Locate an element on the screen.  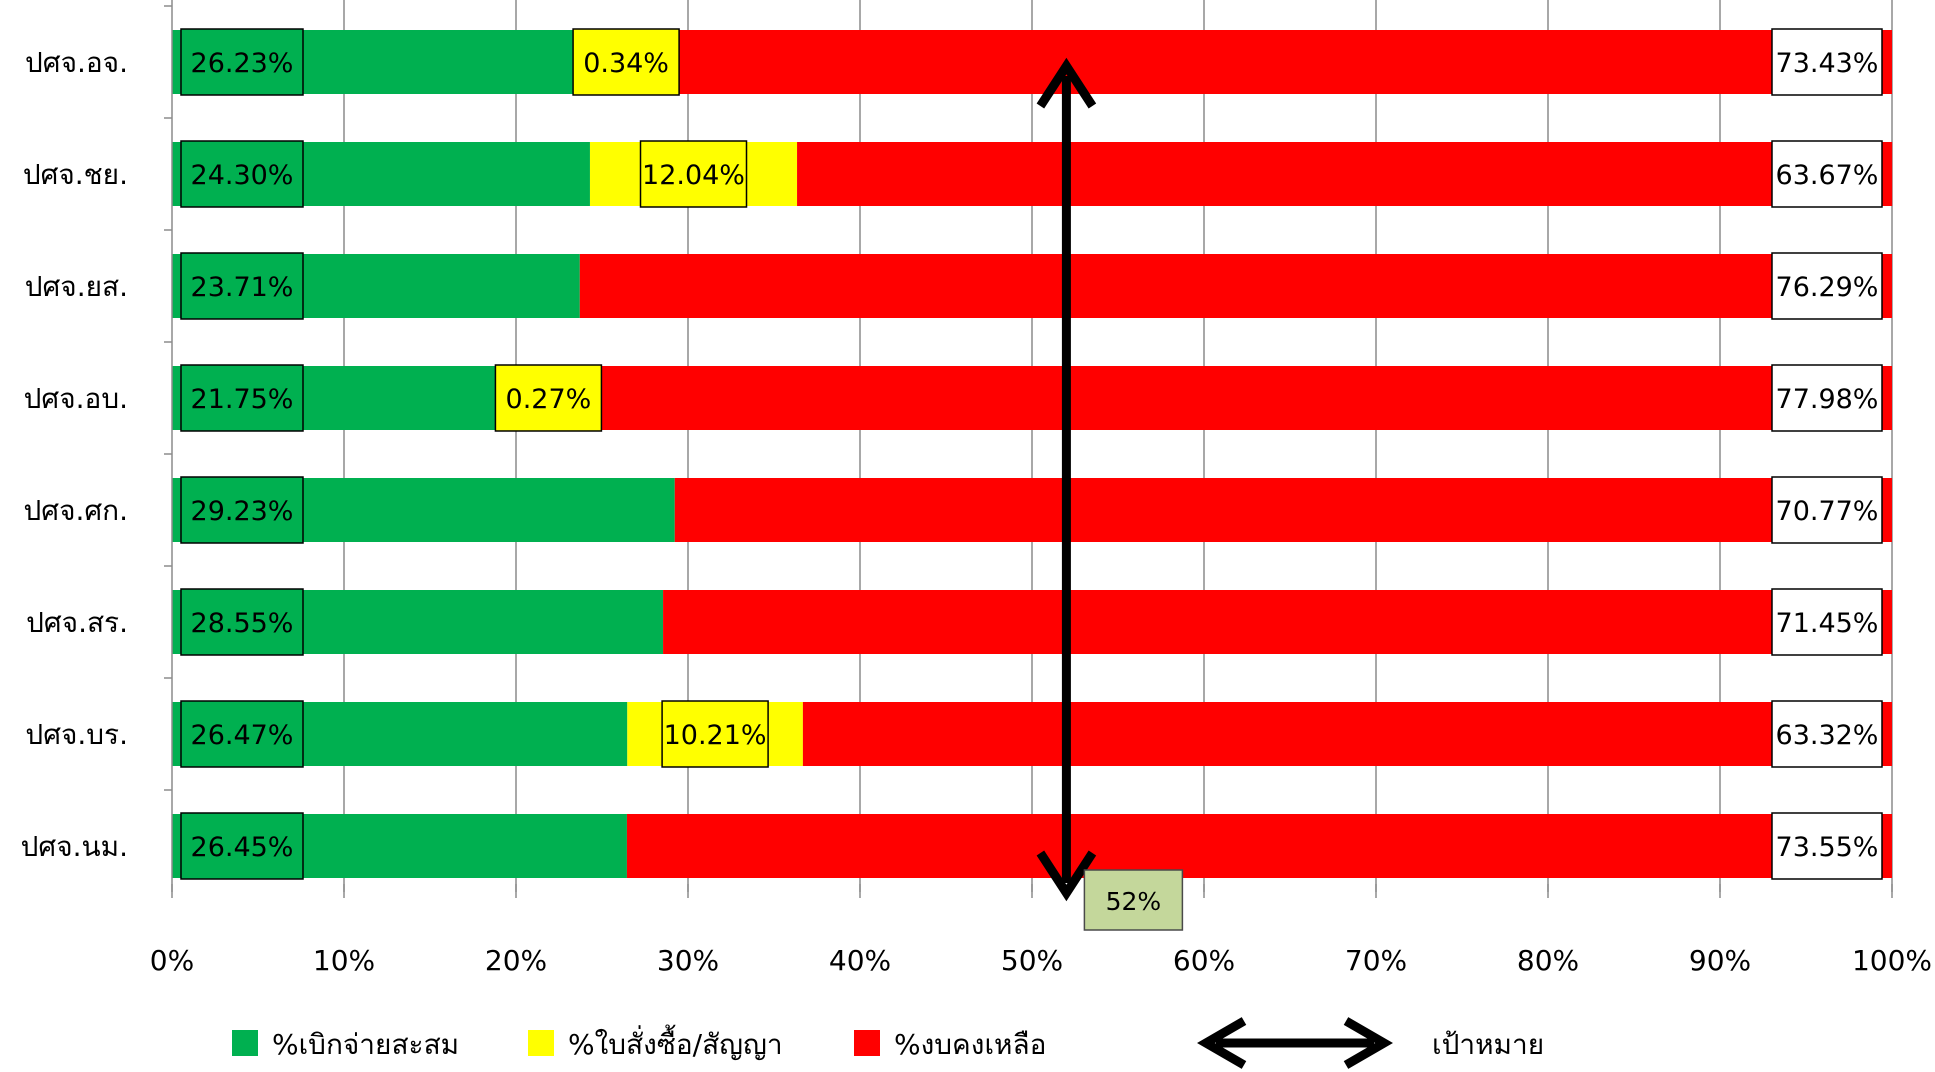
category-label: ปศจ.ยส. is located at coordinates (76, 286).